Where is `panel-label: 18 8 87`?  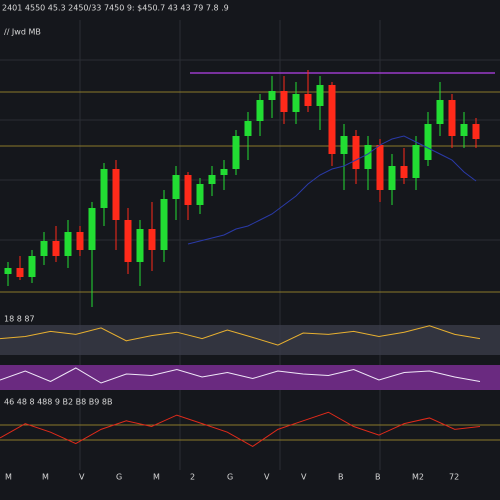 panel-label: 18 8 87 is located at coordinates (19, 319).